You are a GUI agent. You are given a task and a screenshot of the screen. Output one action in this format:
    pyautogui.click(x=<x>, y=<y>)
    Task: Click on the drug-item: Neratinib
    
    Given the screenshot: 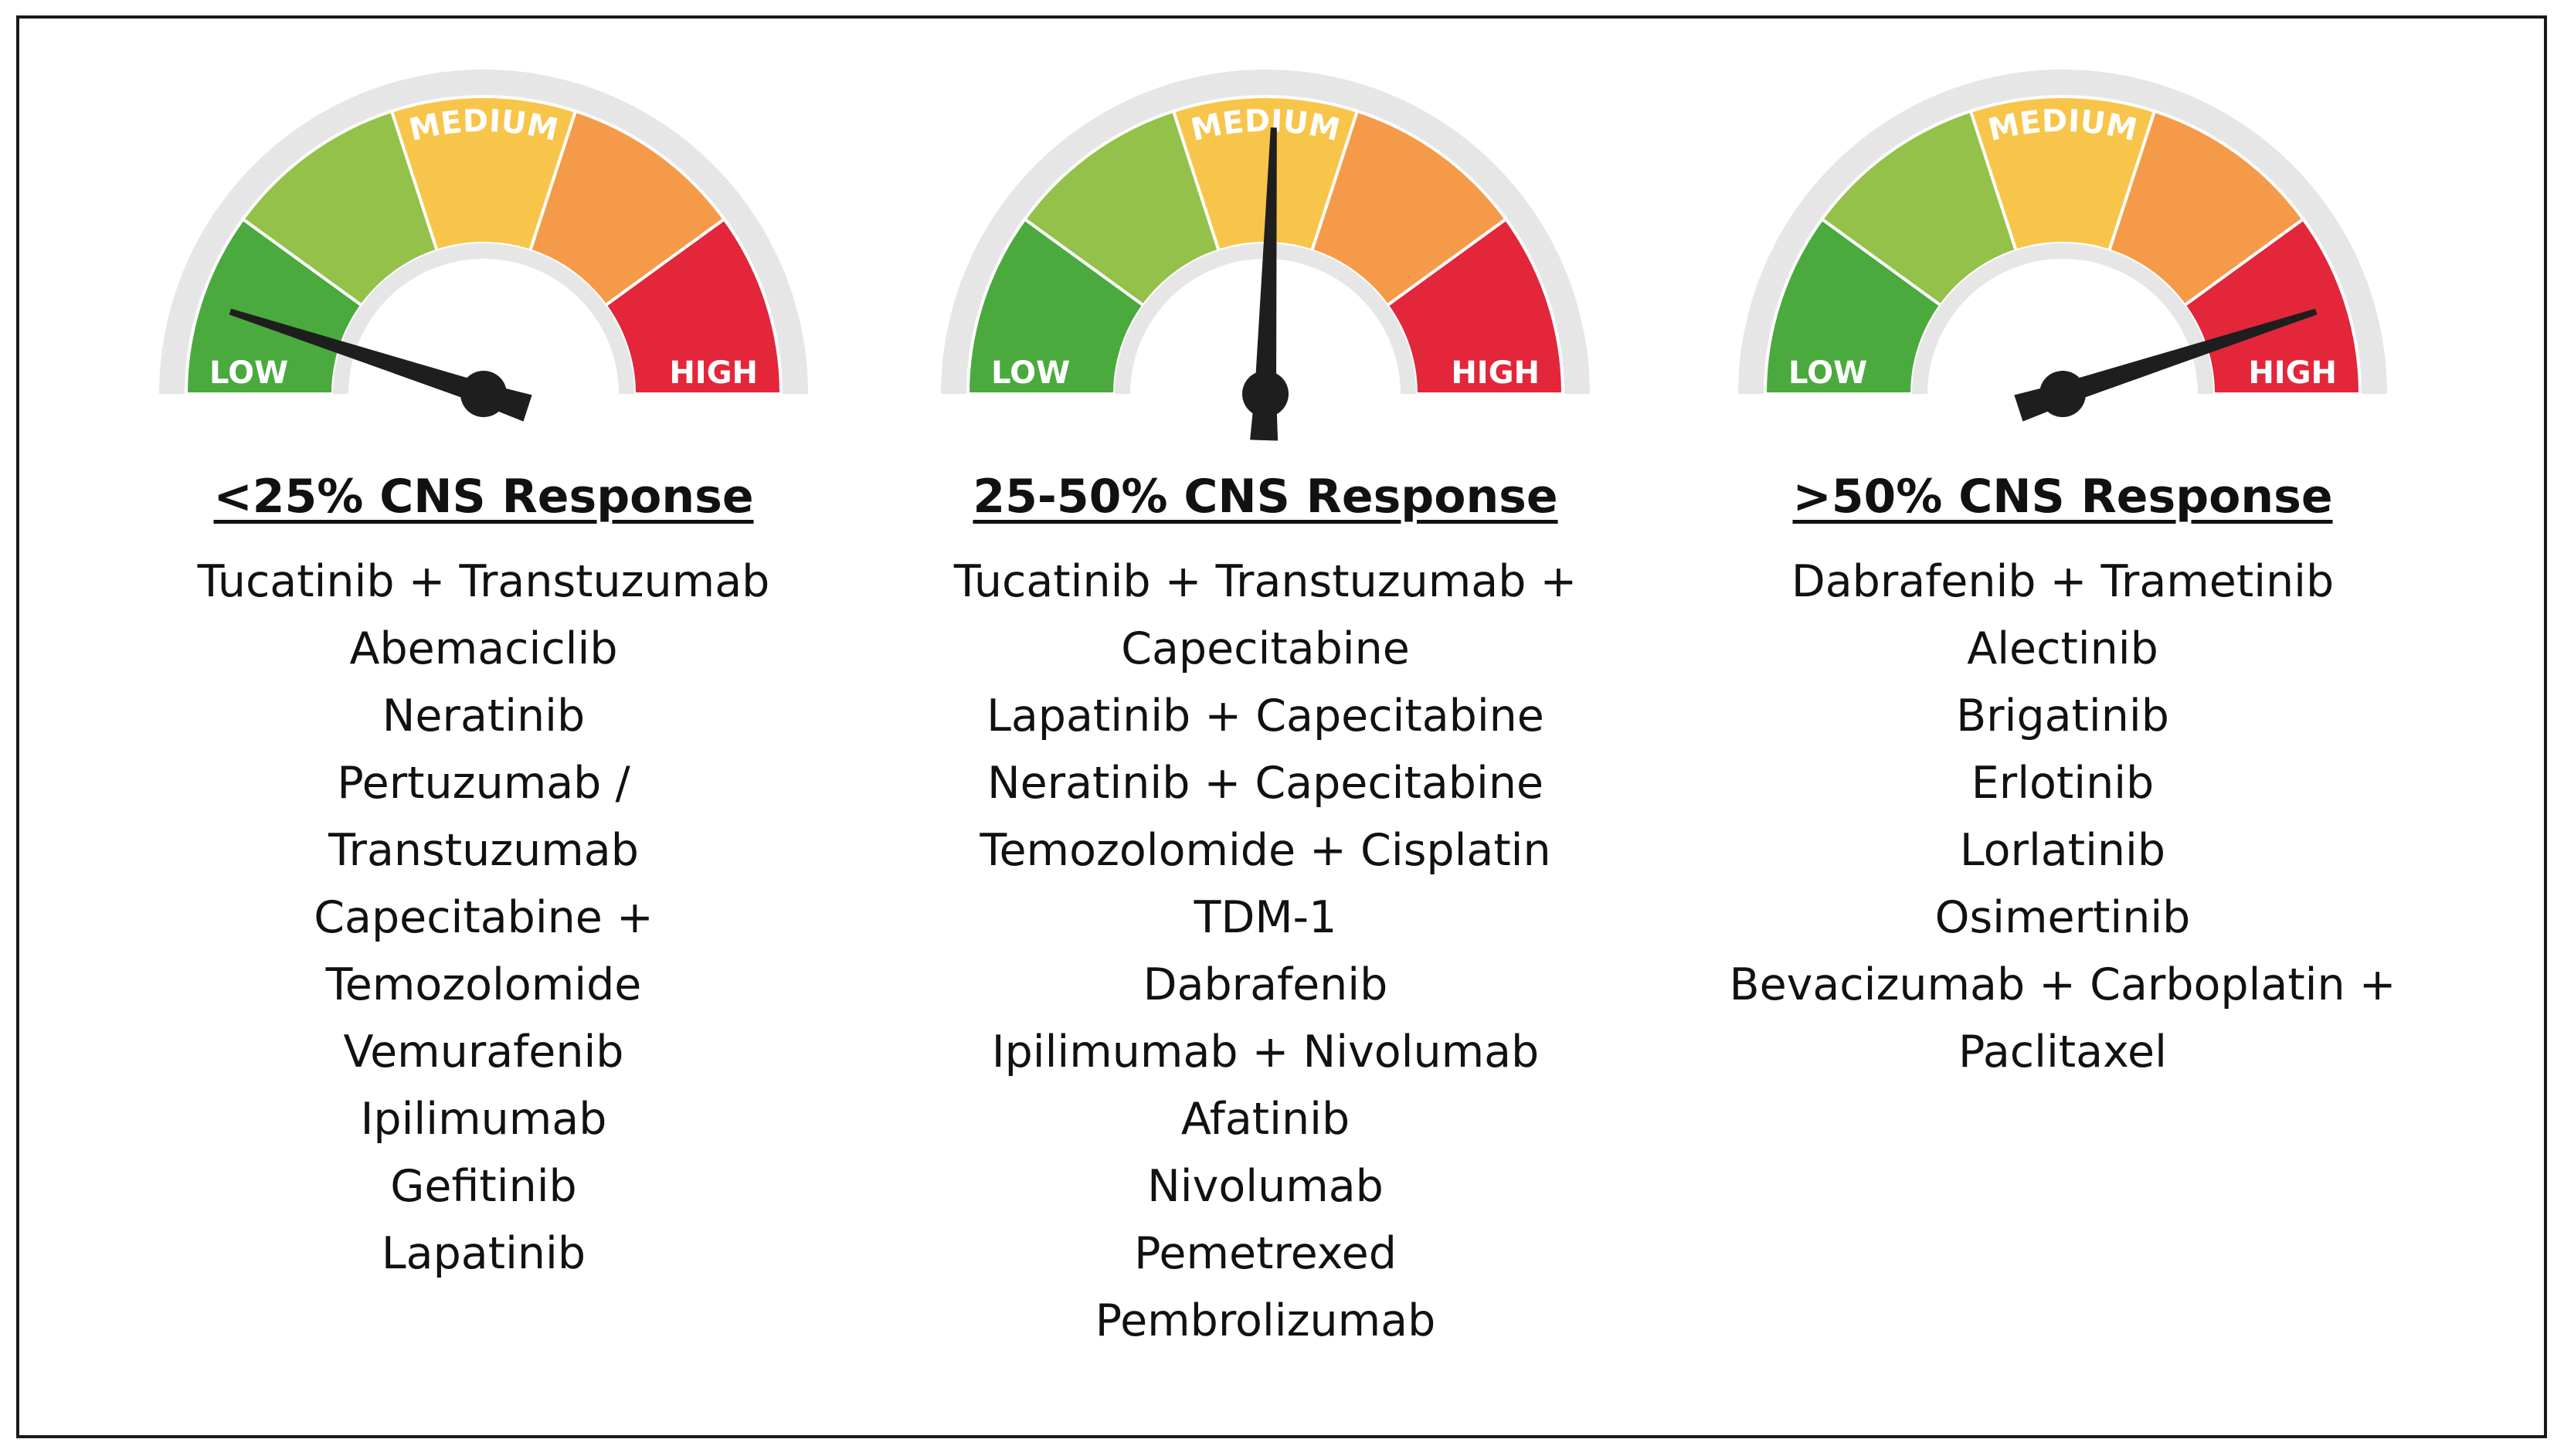 What is the action you would take?
    pyautogui.click(x=484, y=716)
    